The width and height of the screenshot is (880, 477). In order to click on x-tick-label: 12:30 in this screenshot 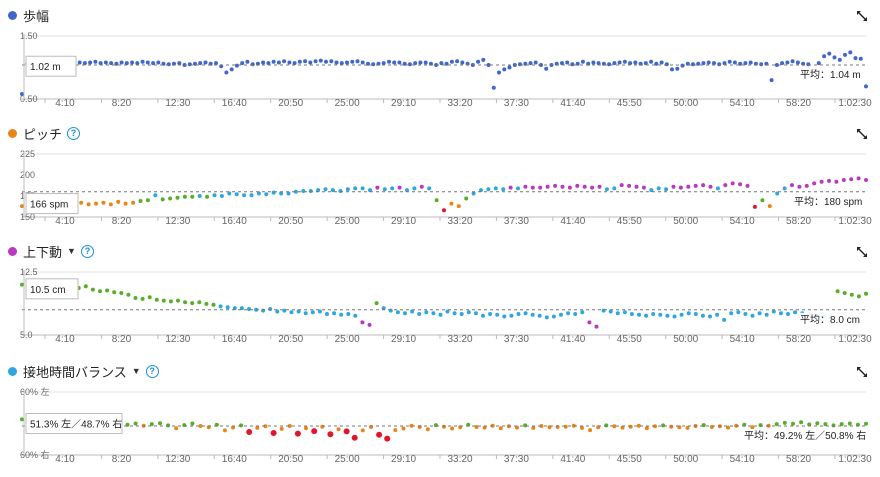, I will do `click(177, 458)`.